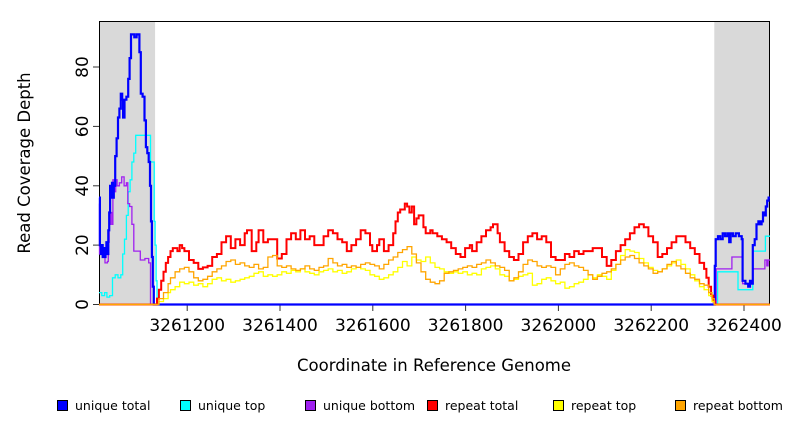 This screenshot has width=792, height=432. Describe the element at coordinates (187, 326) in the screenshot. I see `x-axis-tick-label: 3261200` at that location.